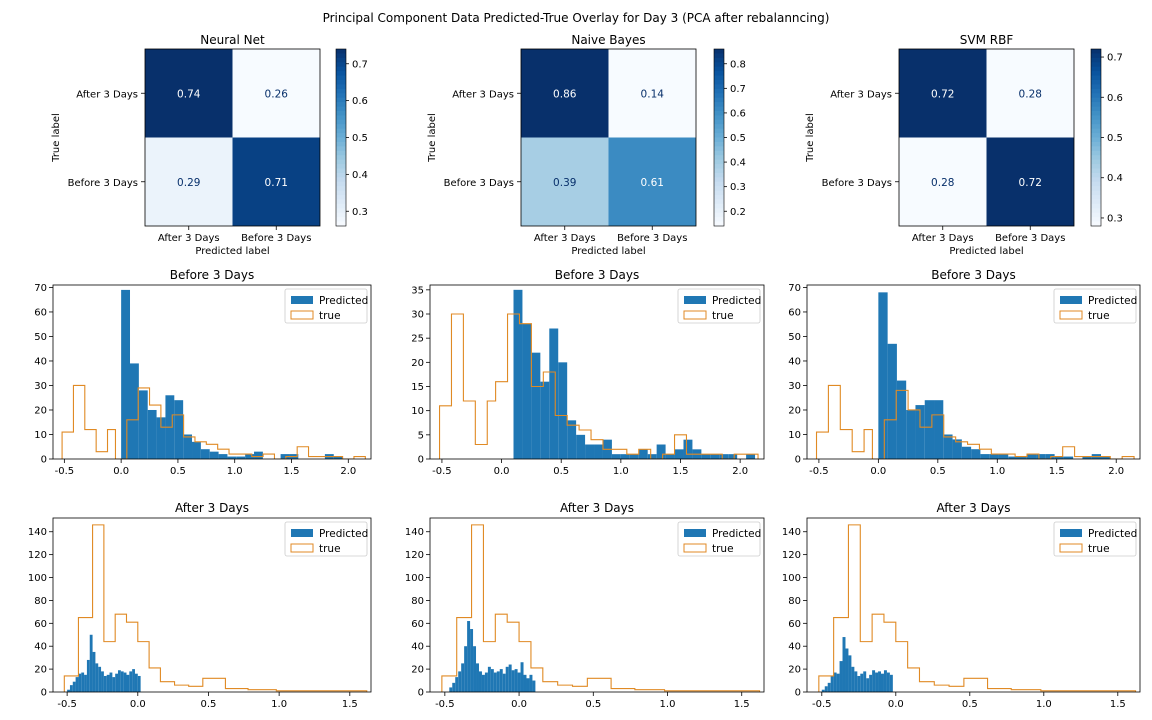 The width and height of the screenshot is (1152, 720). Describe the element at coordinates (189, 94) in the screenshot. I see `matrix-cell-value: 0.74` at that location.